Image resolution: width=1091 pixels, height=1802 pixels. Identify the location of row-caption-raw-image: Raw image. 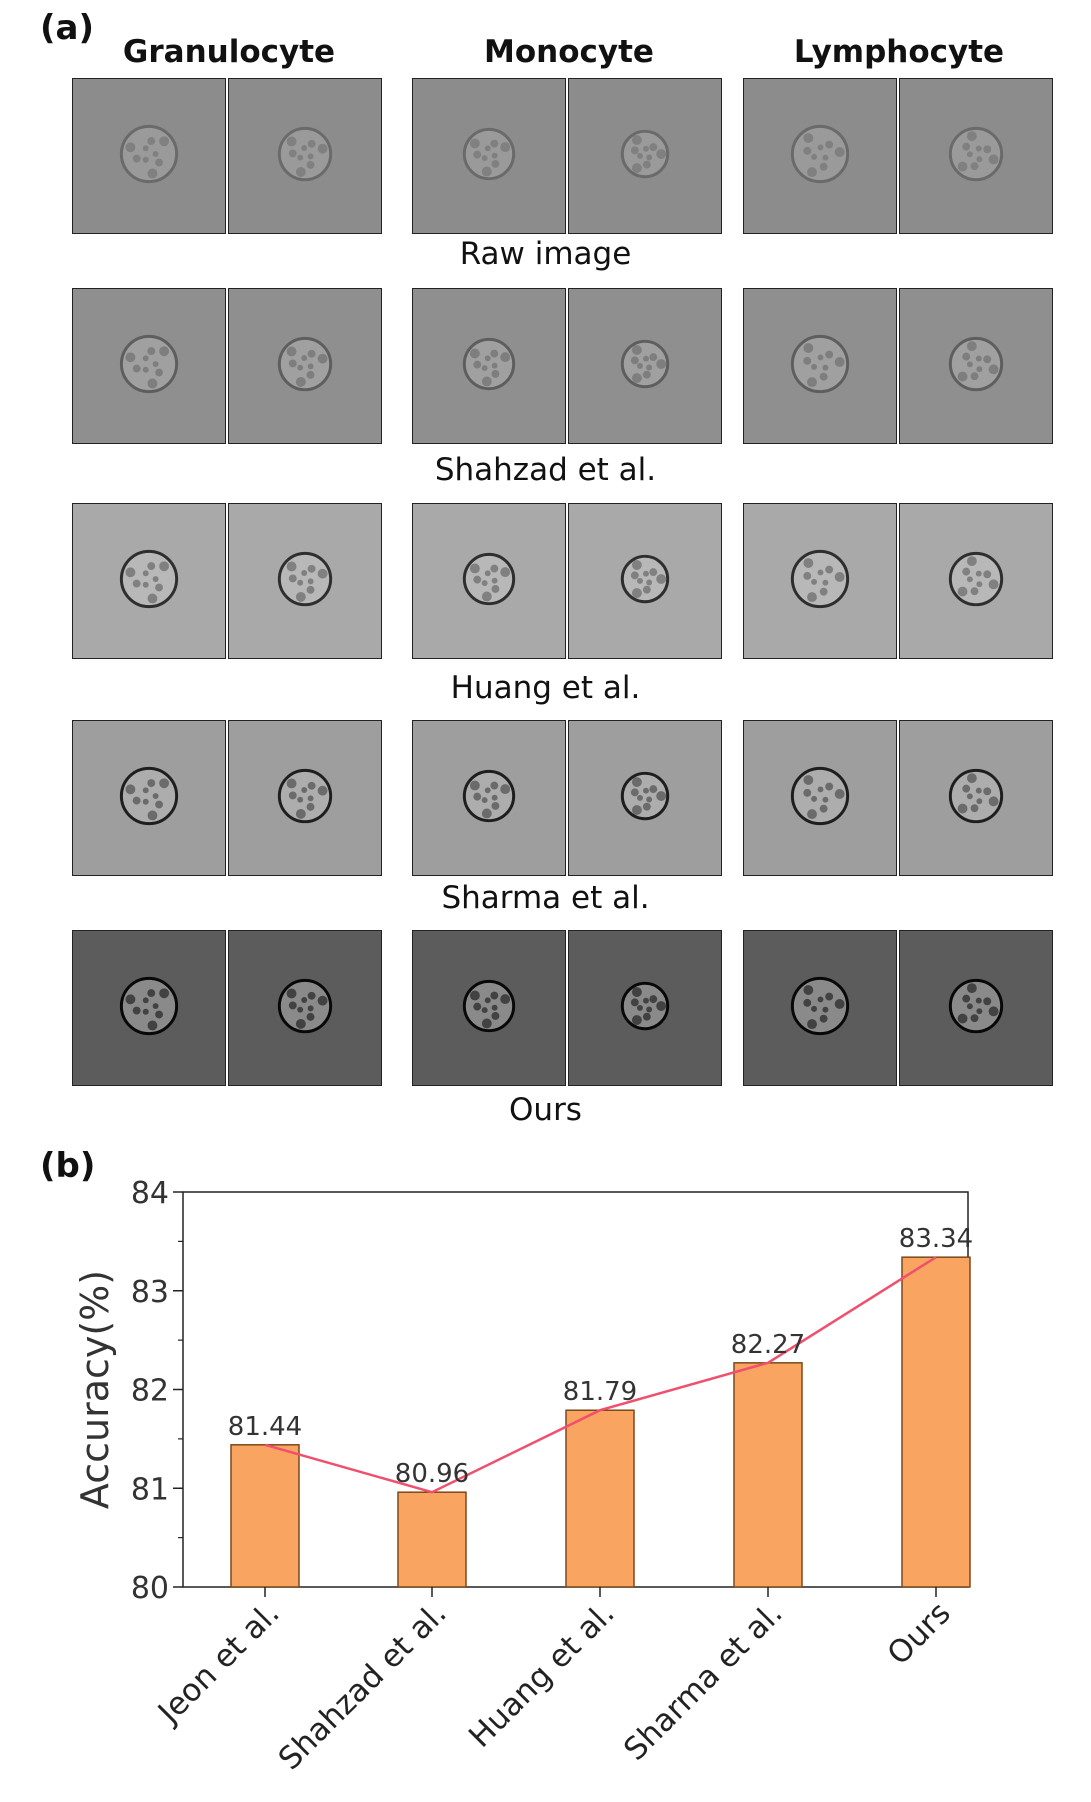
(545, 254).